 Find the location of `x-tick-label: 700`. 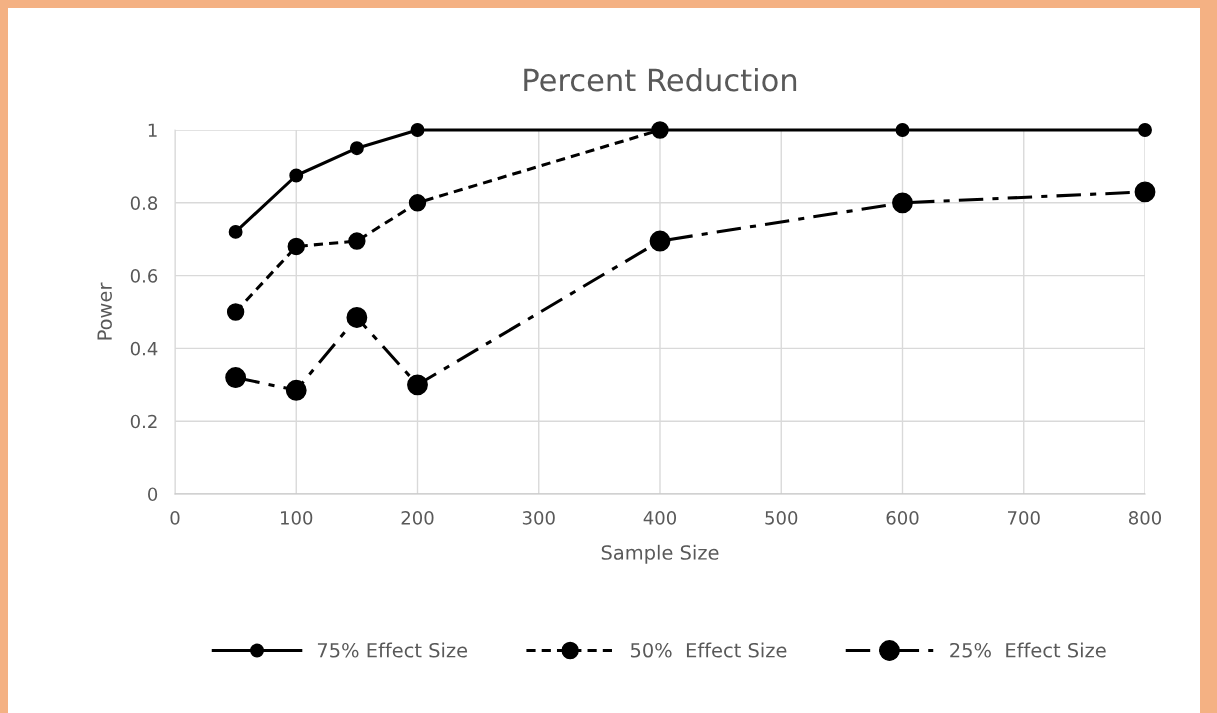

x-tick-label: 700 is located at coordinates (1024, 517).